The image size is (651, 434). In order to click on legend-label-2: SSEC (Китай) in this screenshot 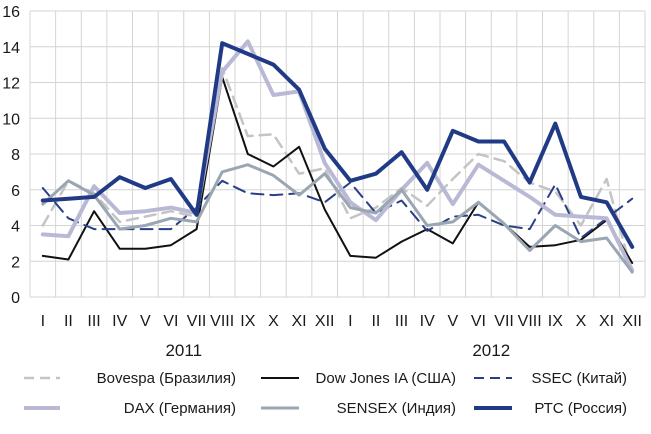, I will do `click(579, 378)`.